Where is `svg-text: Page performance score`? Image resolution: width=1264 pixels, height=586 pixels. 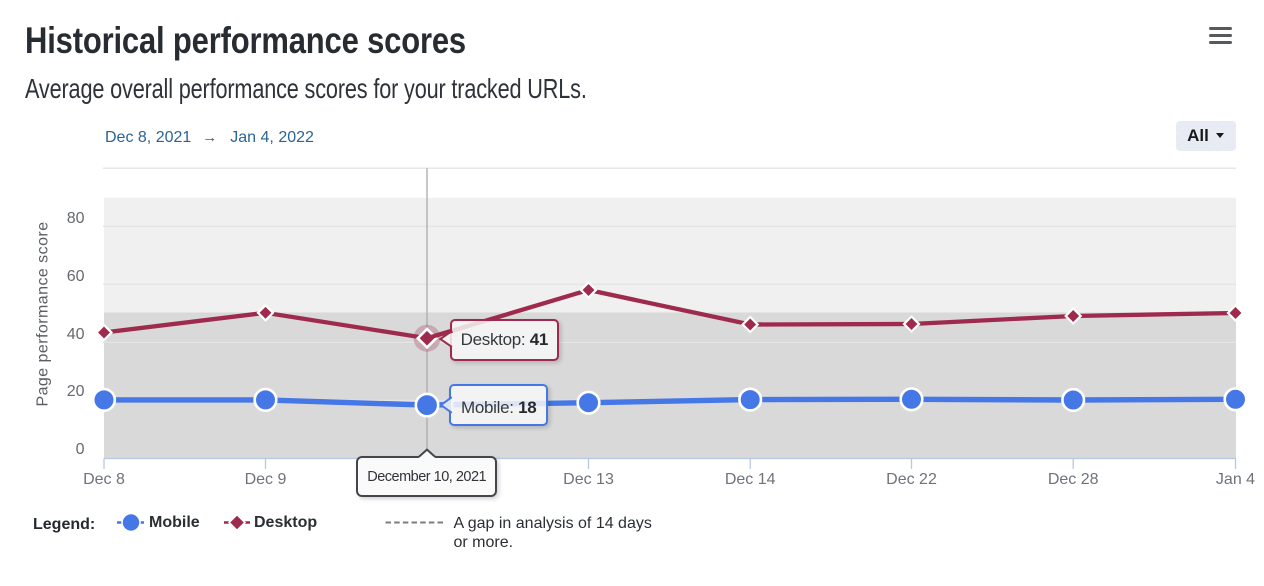
svg-text: Page performance score is located at coordinates (43, 313).